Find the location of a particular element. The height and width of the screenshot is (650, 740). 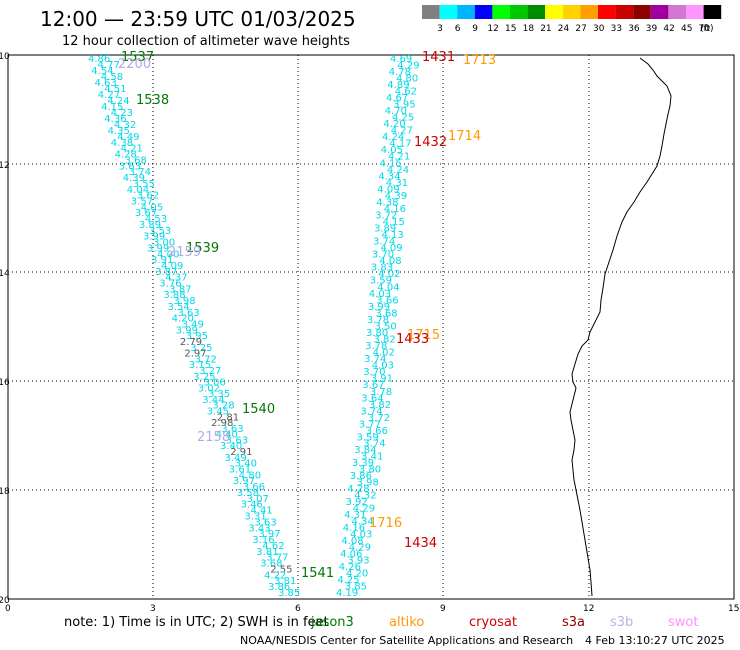

track-b-value: 4.25 is located at coordinates (348, 580).